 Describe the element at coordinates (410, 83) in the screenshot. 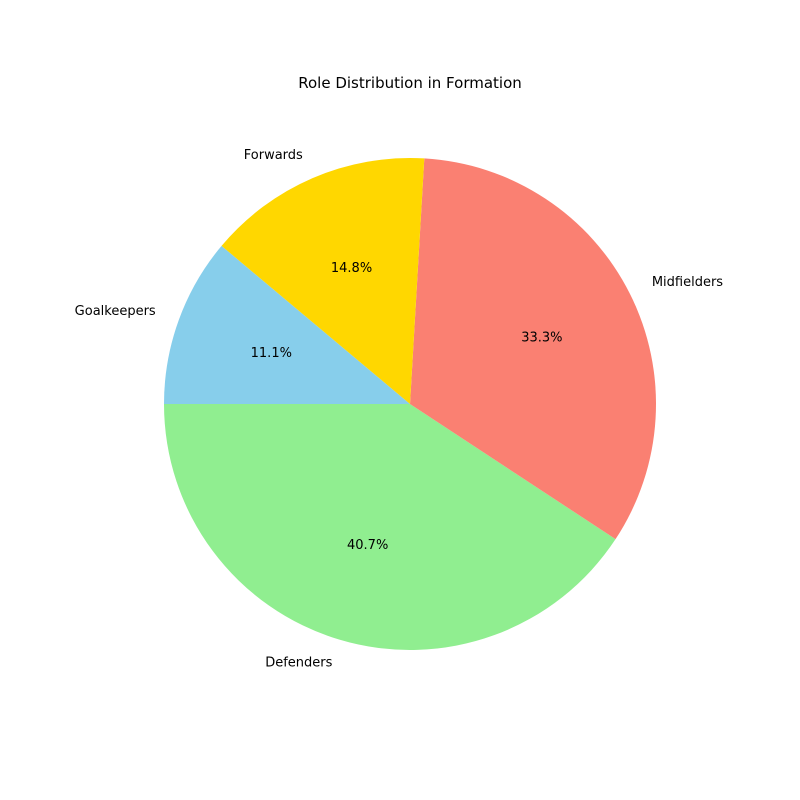

I see `chart-title: Role Distribution in Formation` at that location.